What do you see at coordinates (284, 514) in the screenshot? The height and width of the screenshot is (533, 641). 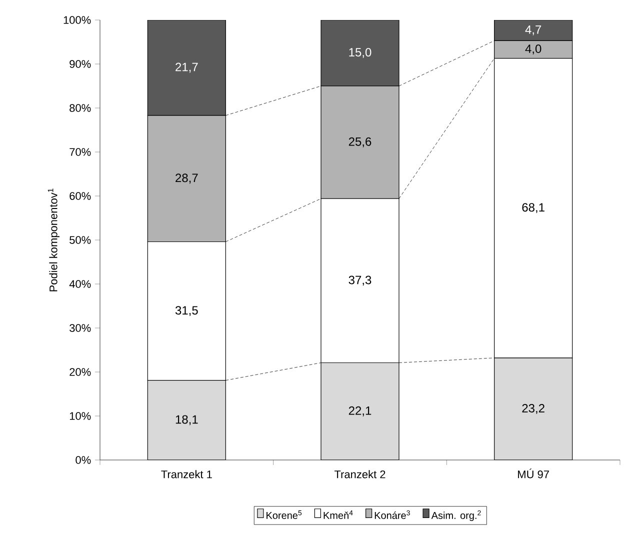 I see `legend-label: Korene$^{5}$` at bounding box center [284, 514].